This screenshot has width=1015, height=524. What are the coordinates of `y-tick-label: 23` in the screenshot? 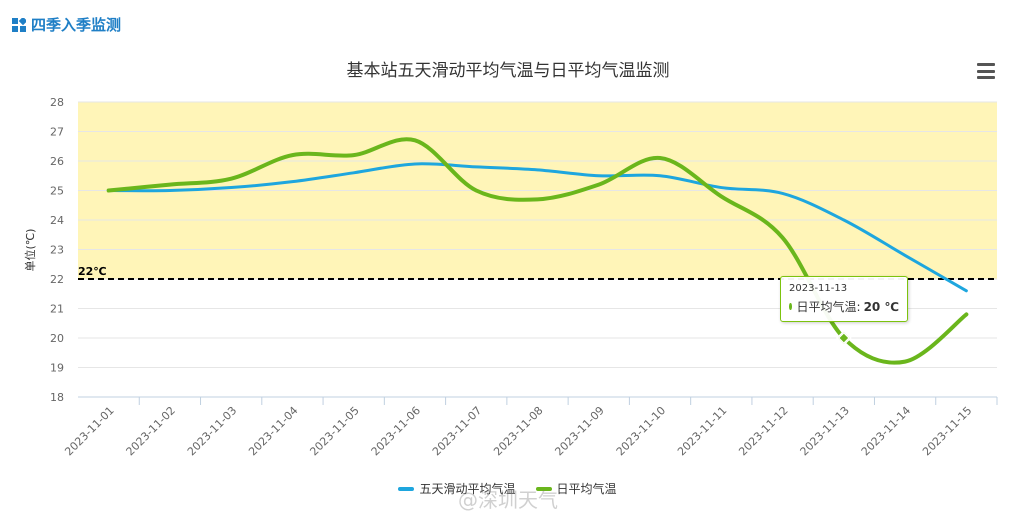 It's located at (57, 250).